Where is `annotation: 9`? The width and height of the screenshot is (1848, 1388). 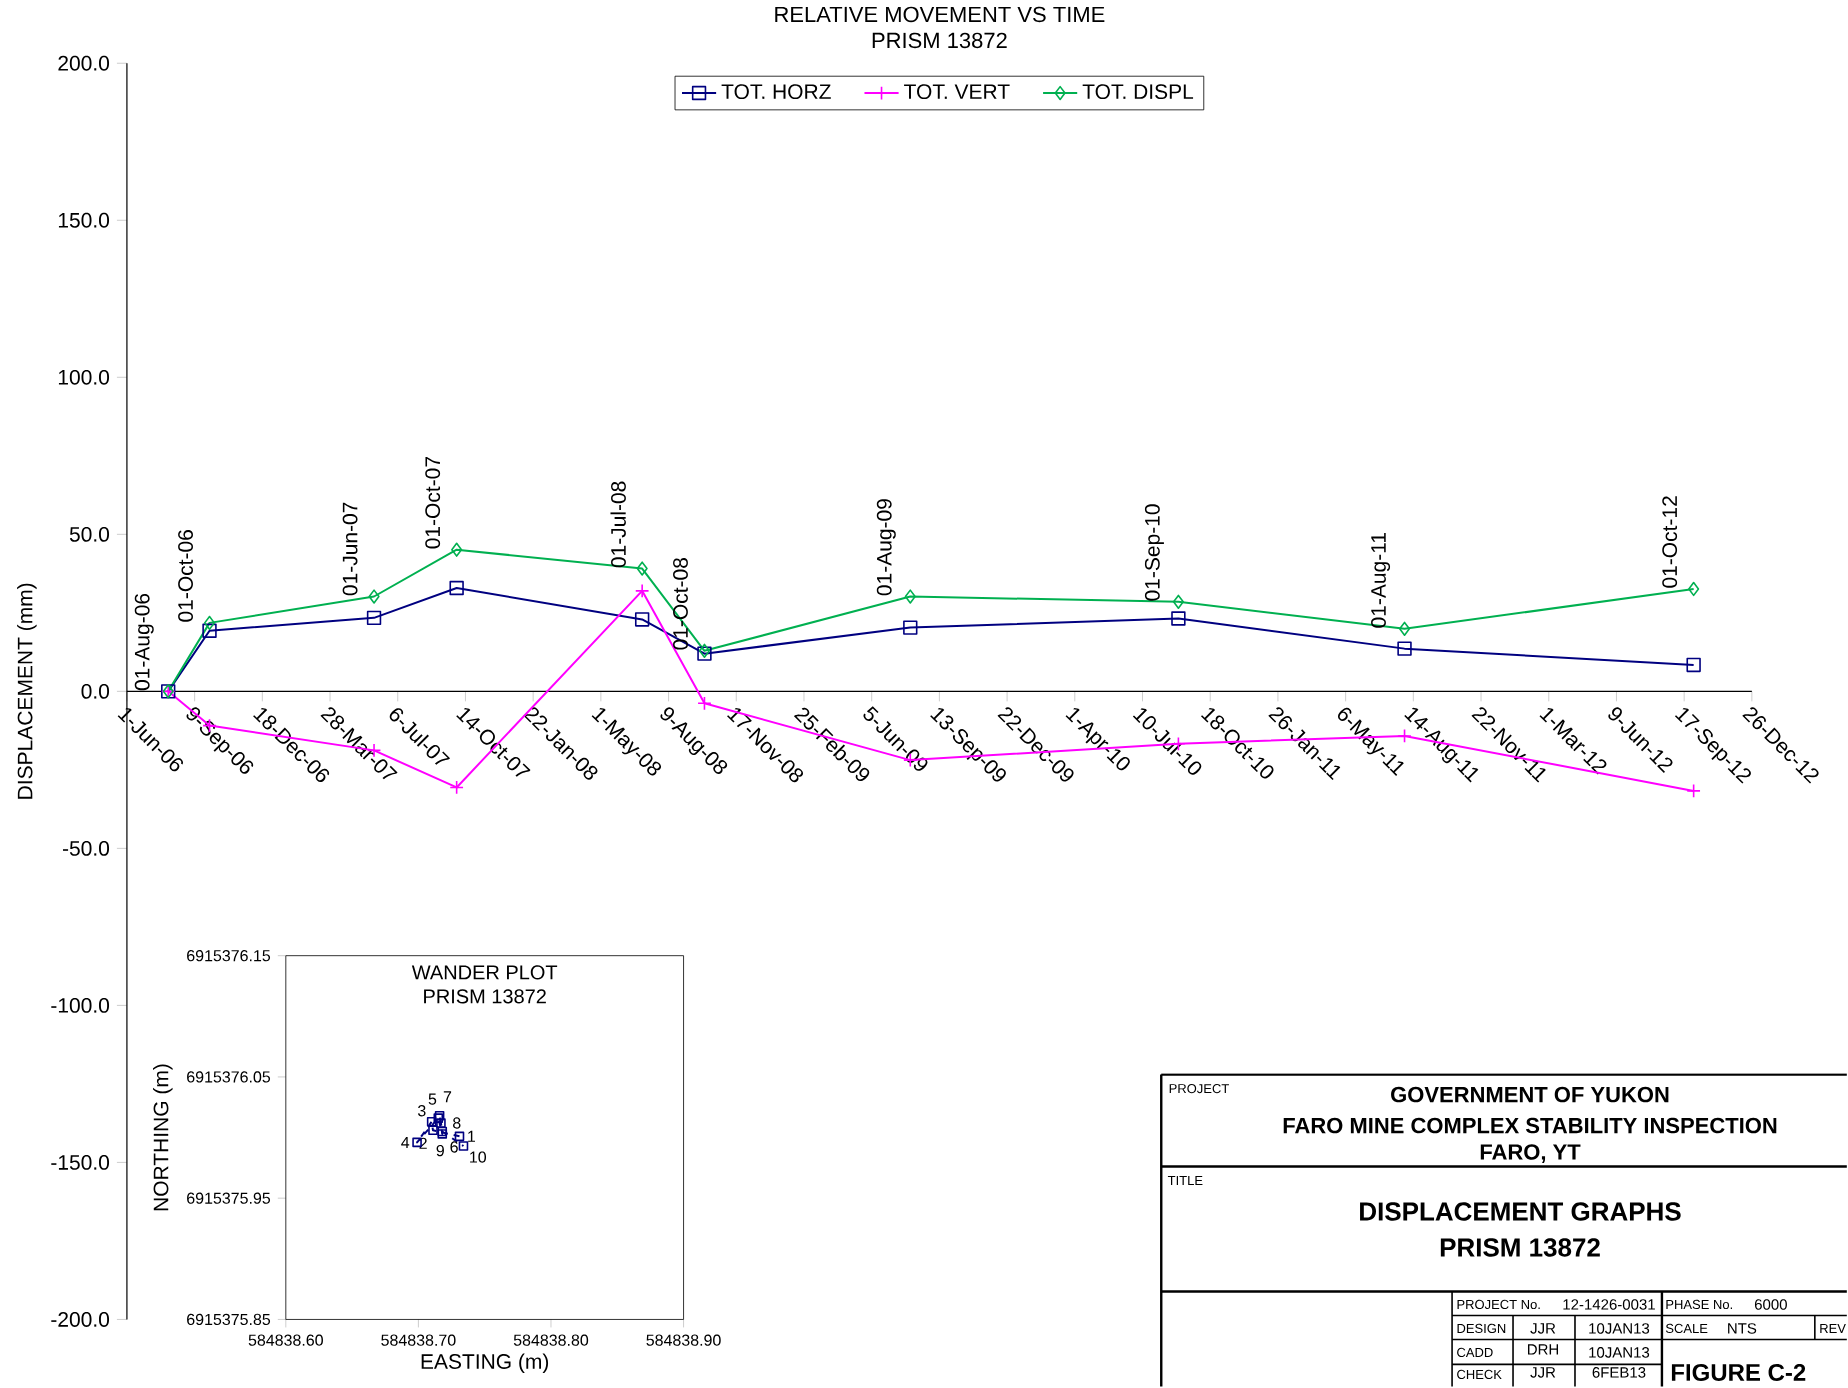 annotation: 9 is located at coordinates (440, 1151).